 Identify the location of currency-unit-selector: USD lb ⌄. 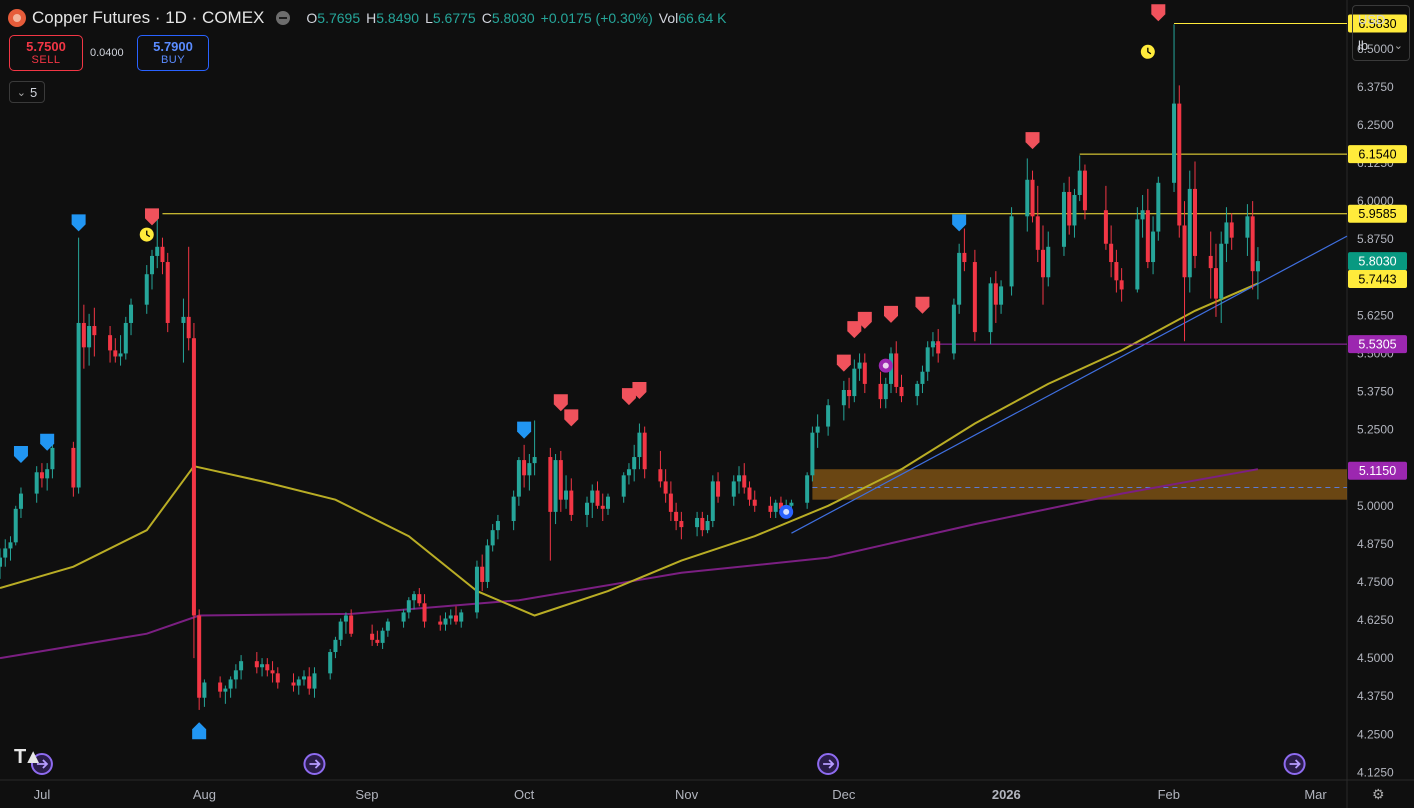
(1381, 33).